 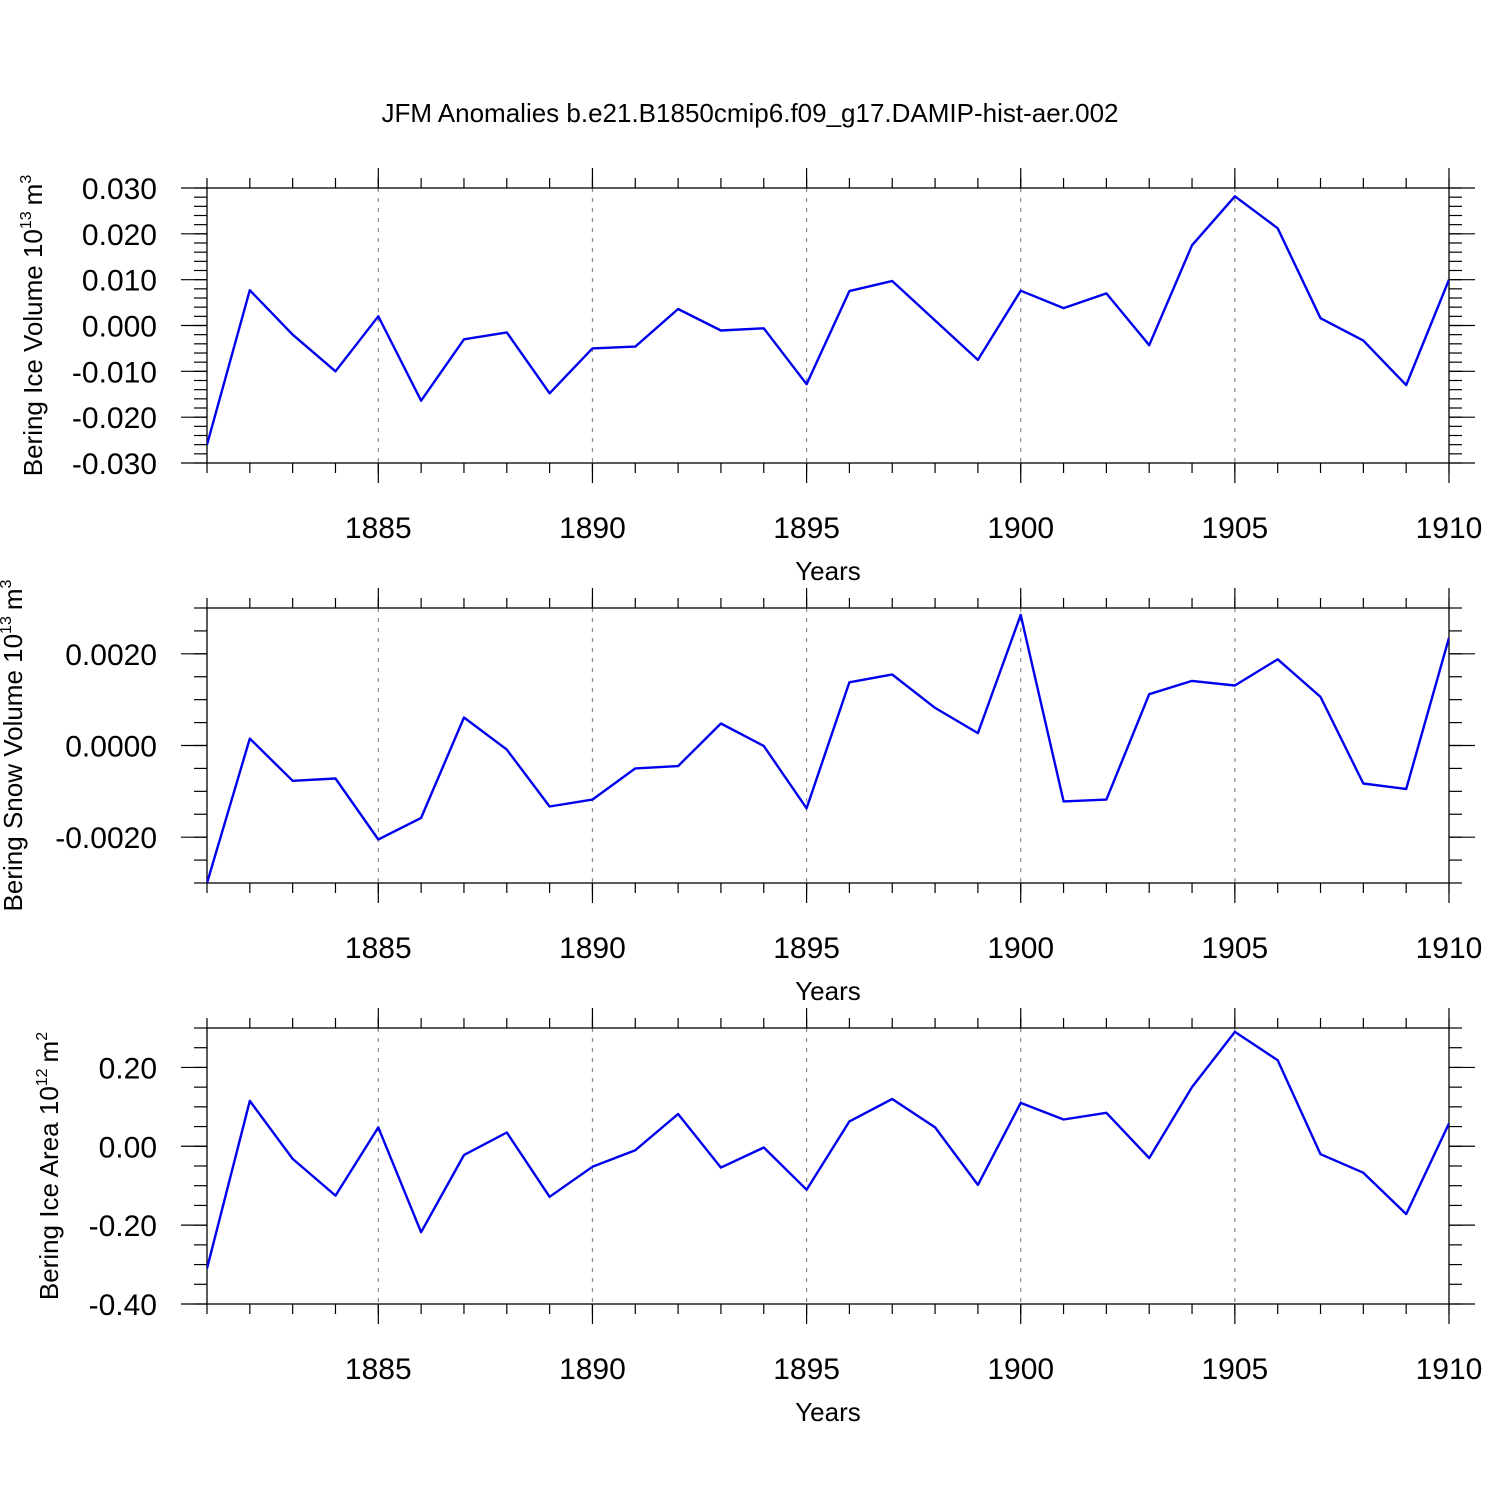 I want to click on y-tick-label: 0.020, so click(x=119, y=235).